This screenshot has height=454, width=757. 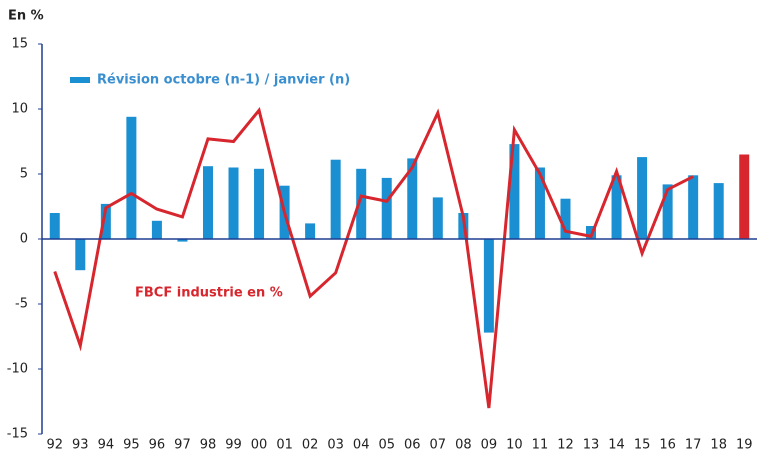 What do you see at coordinates (19, 44) in the screenshot?
I see `y-tick-label: 15` at bounding box center [19, 44].